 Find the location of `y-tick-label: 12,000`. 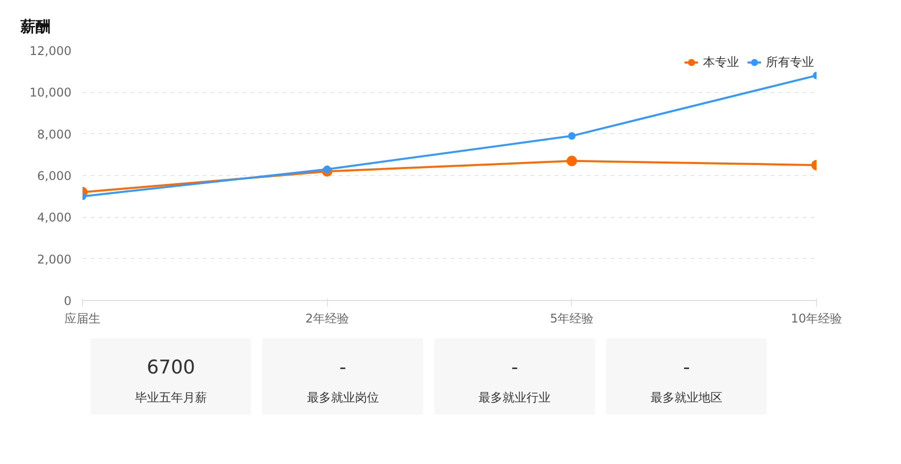

y-tick-label: 12,000 is located at coordinates (51, 51).